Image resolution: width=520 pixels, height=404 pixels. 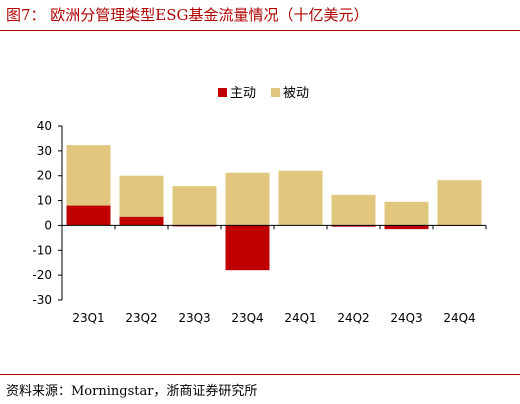 I want to click on x-tick-label: 24Q3, so click(x=406, y=318).